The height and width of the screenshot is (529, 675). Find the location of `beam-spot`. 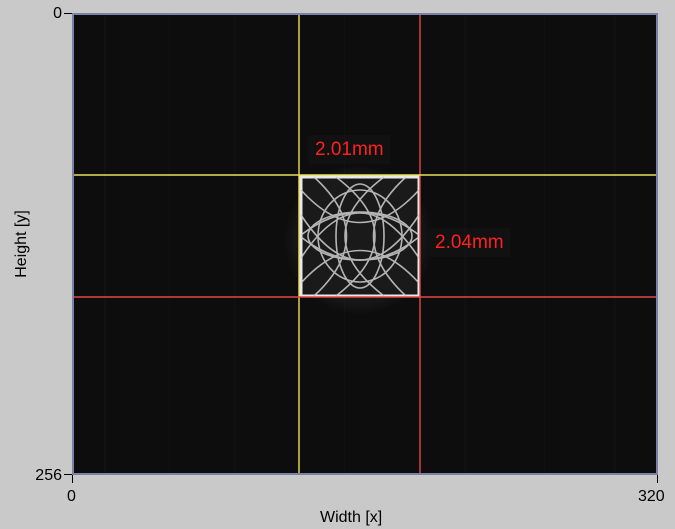

beam-spot is located at coordinates (359, 240).